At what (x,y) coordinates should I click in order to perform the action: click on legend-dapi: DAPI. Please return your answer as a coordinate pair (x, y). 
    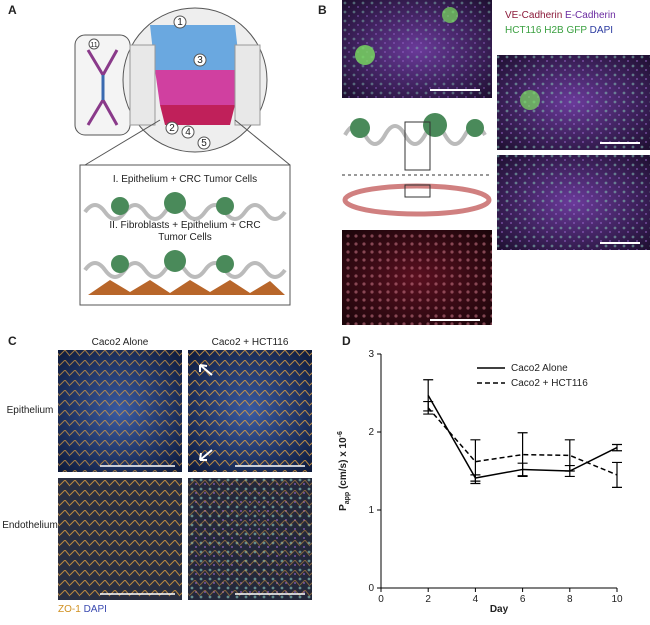
    Looking at the image, I should click on (601, 30).